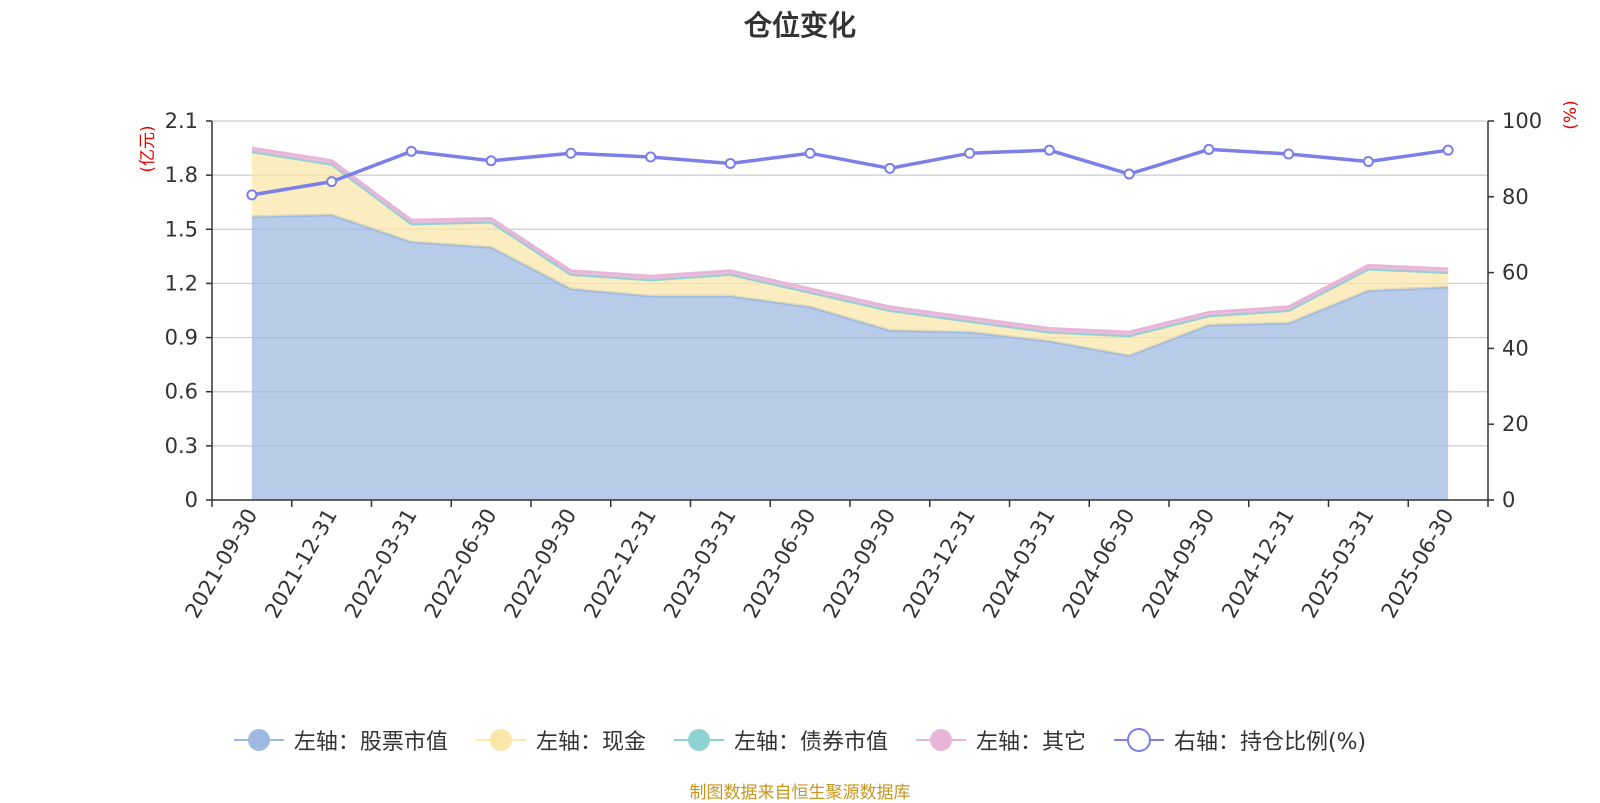 This screenshot has height=803, width=1600. I want to click on left-axis-tick-label: 0.3, so click(181, 446).